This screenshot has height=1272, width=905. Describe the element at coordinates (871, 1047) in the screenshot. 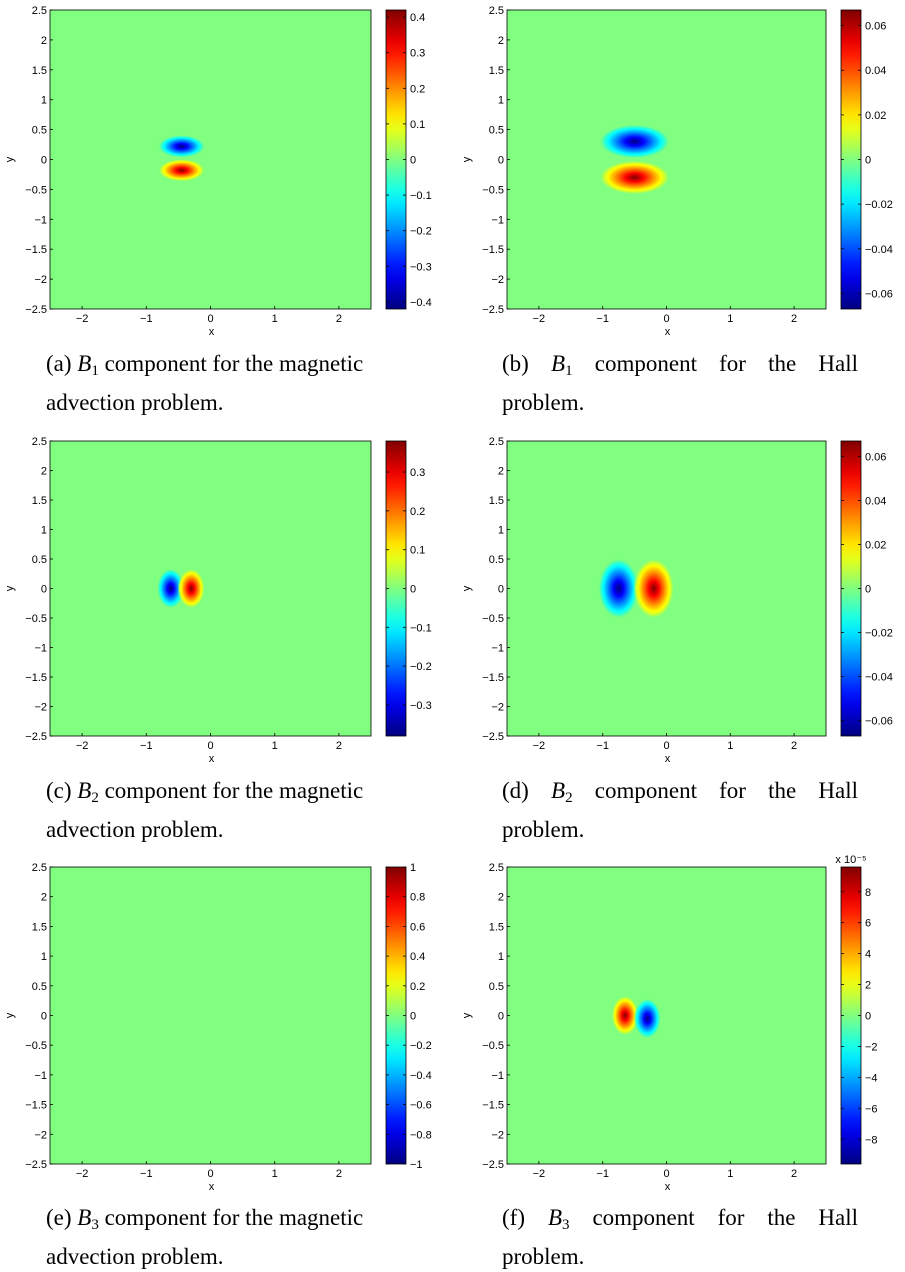

I see `colorbar-tick-label: −2` at that location.